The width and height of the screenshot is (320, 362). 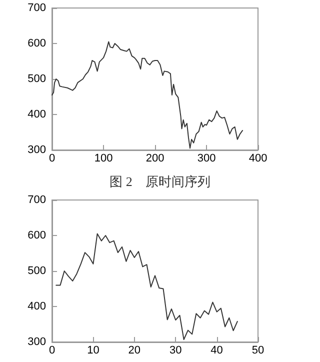 What do you see at coordinates (103, 158) in the screenshot?
I see `x-tick-label: 100` at bounding box center [103, 158].